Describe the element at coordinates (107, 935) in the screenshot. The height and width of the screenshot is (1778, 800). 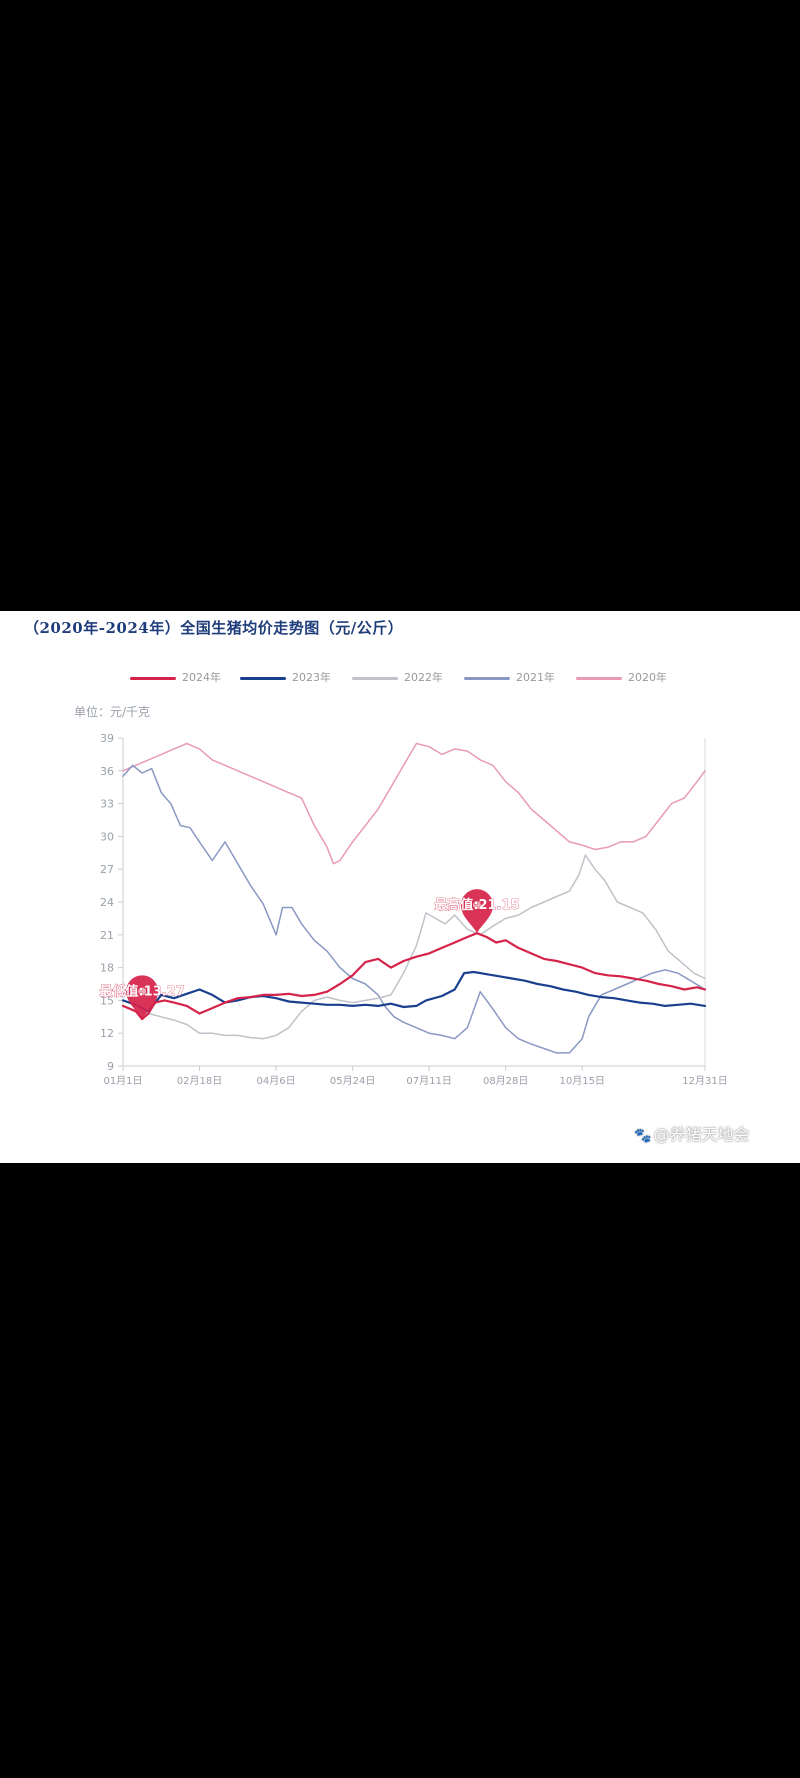
I see `y-tick-label: 21` at that location.